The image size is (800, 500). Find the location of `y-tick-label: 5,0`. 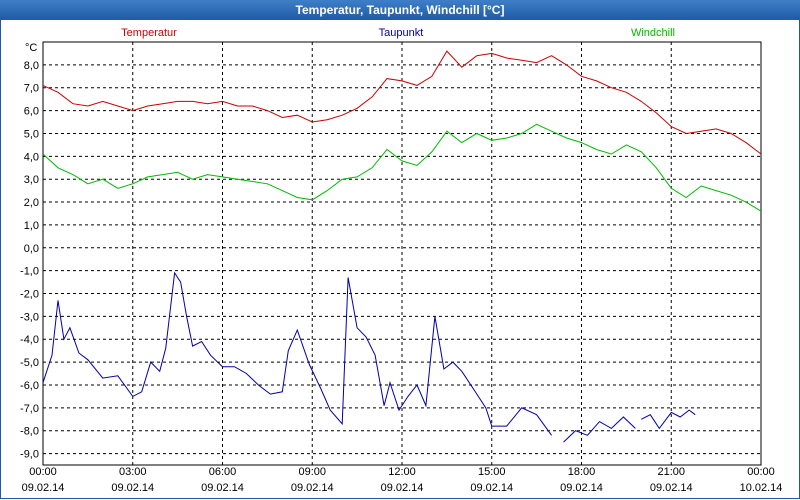

y-tick-label: 5,0 is located at coordinates (31, 134).